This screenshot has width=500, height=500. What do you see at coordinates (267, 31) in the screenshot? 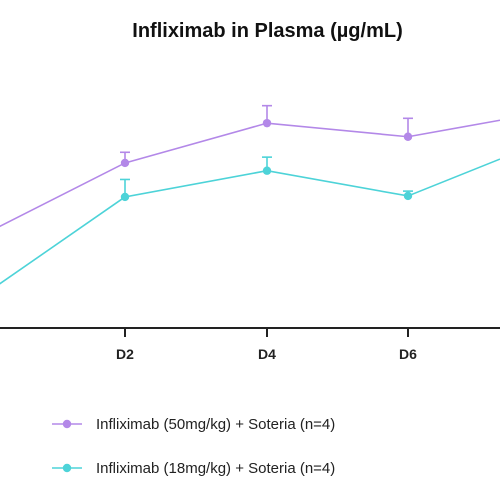
I see `chart-title: Infliximab in Plasma (µg/mL)` at bounding box center [267, 31].